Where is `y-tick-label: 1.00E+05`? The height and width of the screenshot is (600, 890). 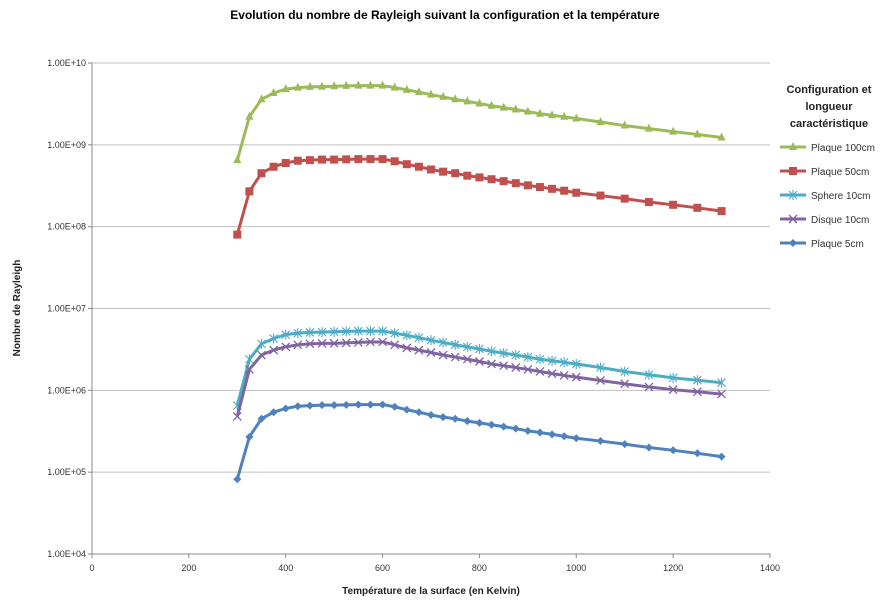 y-tick-label: 1.00E+05 is located at coordinates (66, 472).